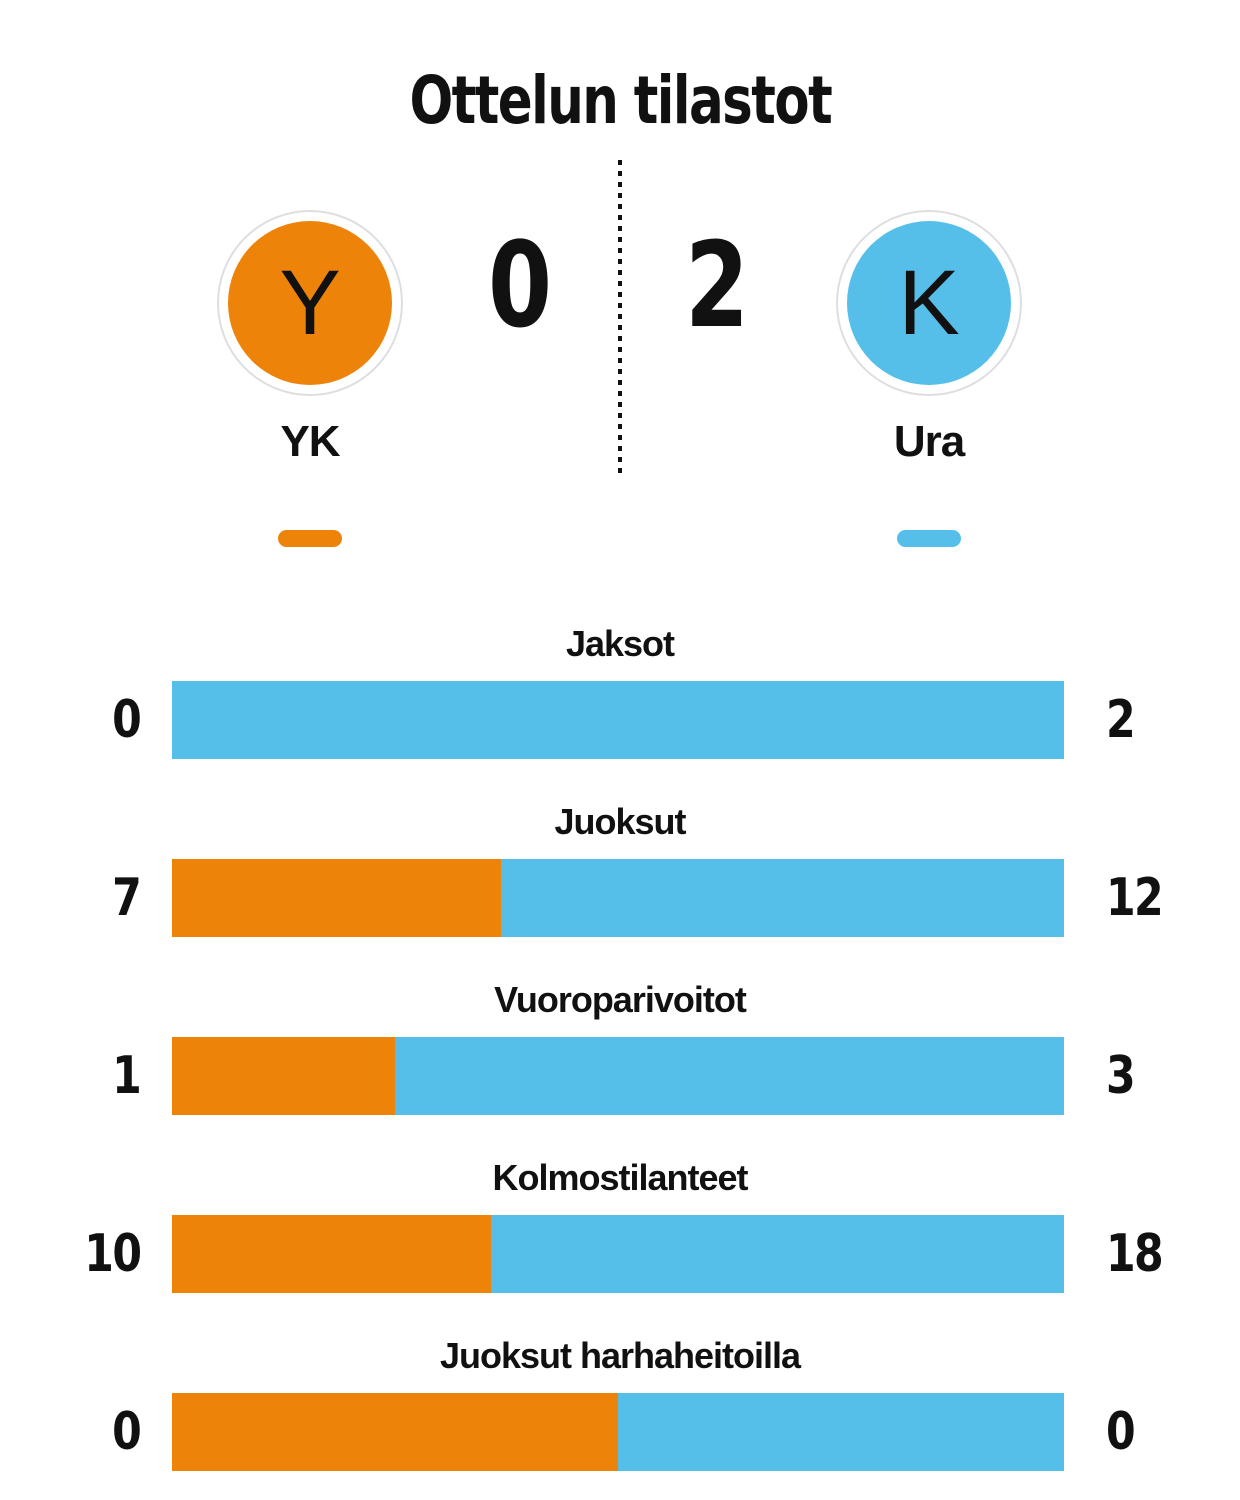 This screenshot has height=1500, width=1240. I want to click on team-home-initial: Y, so click(310, 302).